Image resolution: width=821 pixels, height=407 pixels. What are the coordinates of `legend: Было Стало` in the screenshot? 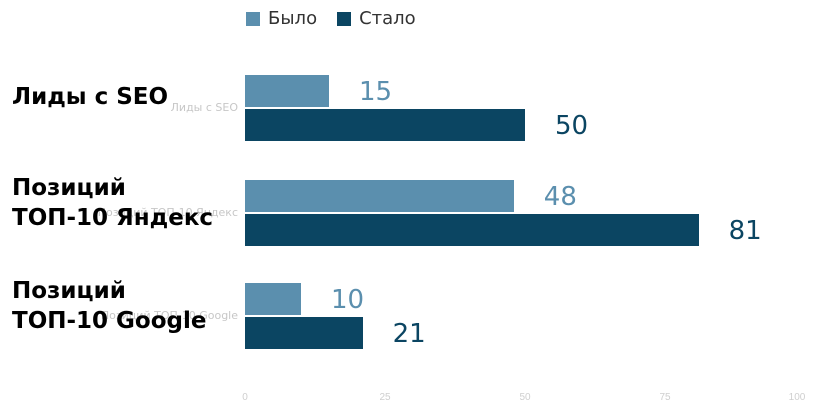 It's located at (341, 18).